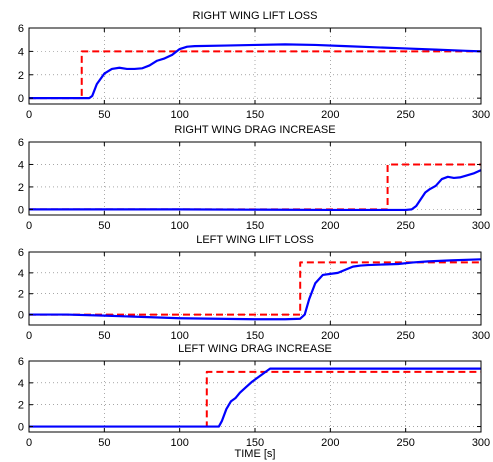  Describe the element at coordinates (255, 349) in the screenshot. I see `chart-title: LEFT WING DRAG INCREASE` at that location.